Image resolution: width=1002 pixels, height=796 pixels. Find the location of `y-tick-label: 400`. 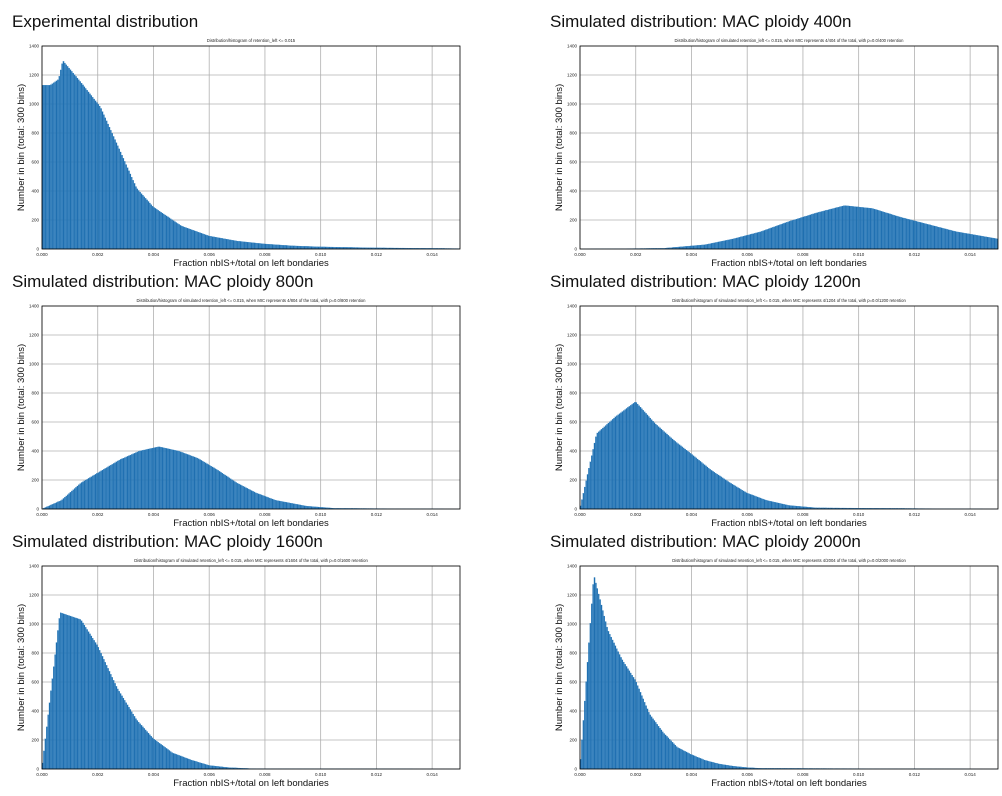

y-tick-label: 400 is located at coordinates (35, 191).